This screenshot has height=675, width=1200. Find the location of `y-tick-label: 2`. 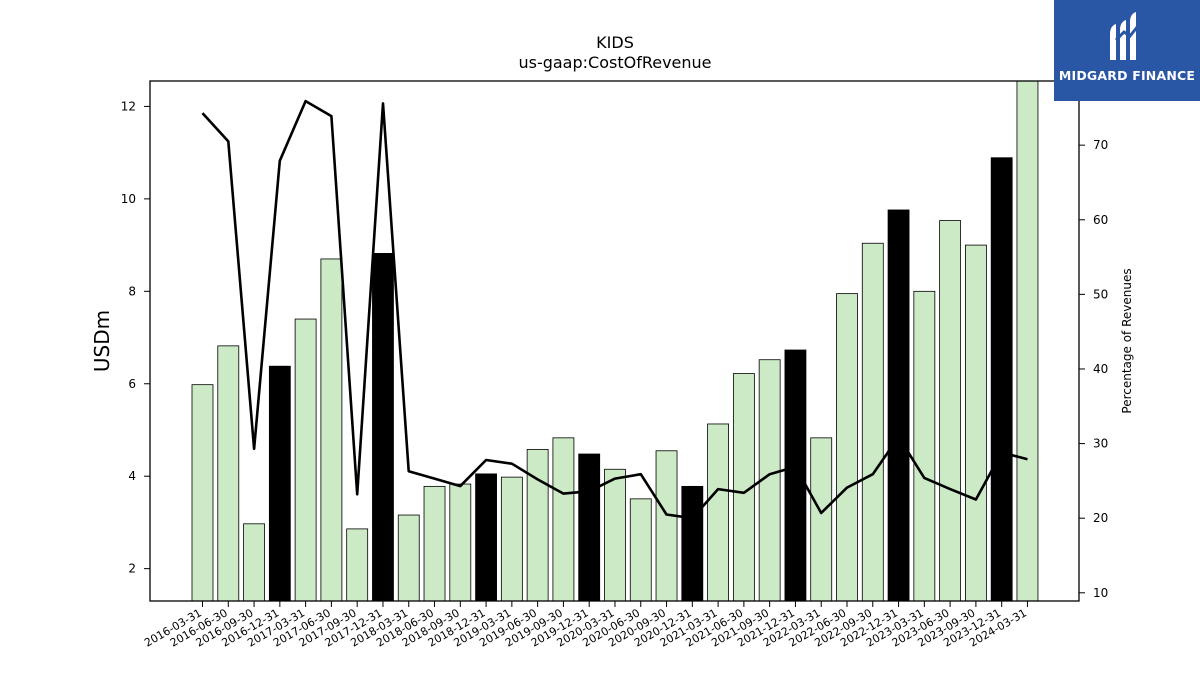

y-tick-label: 2 is located at coordinates (132, 569).